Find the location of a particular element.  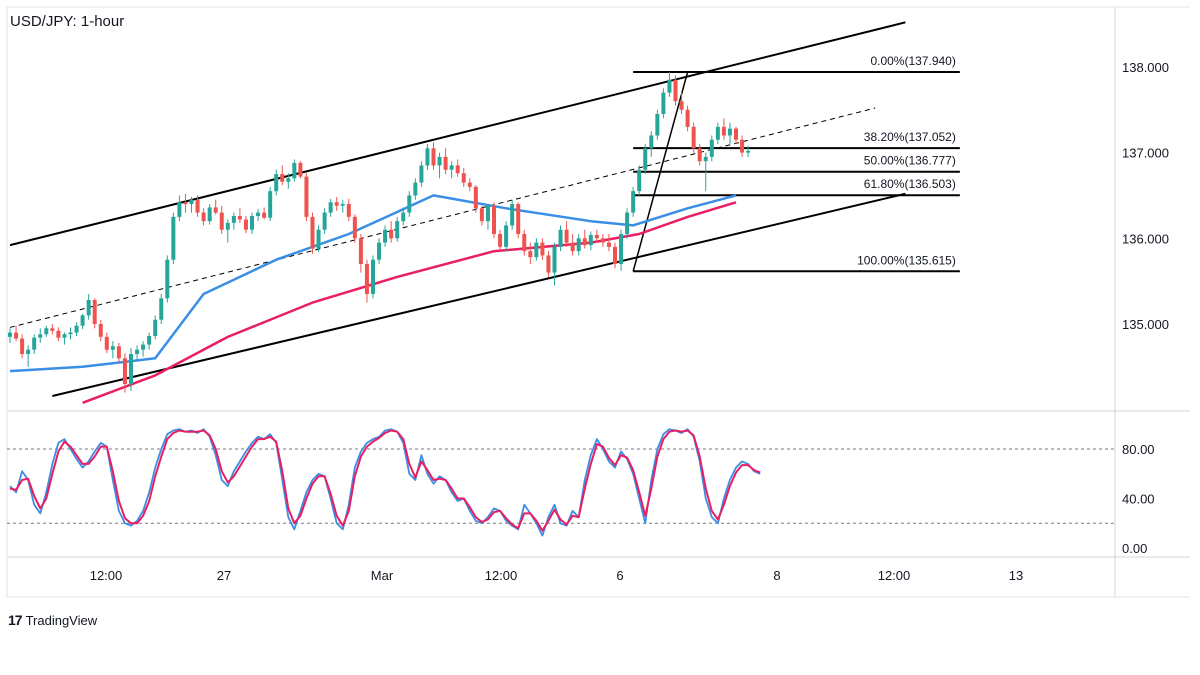

stochastic-pane is located at coordinates (561, 482).